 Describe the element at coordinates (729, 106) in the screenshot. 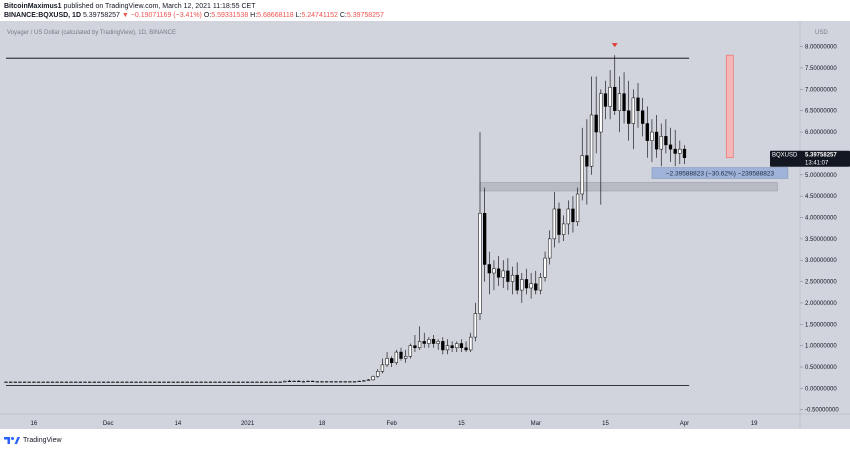

I see `measure-range-box` at that location.